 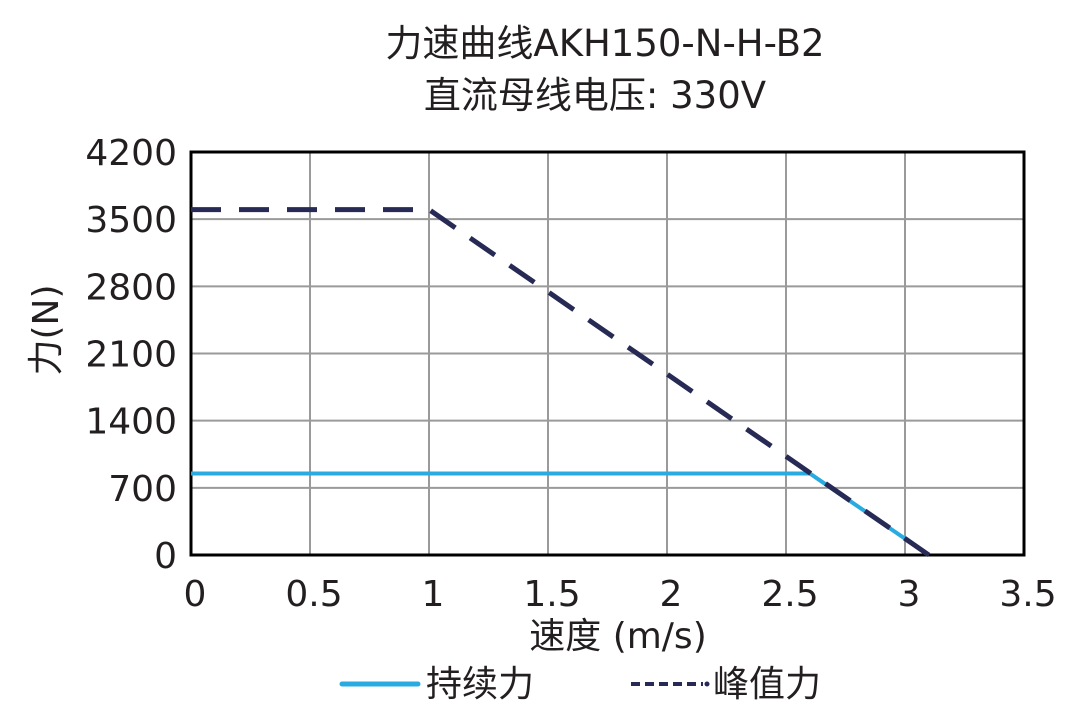 I want to click on x-tick-label: 3.5, so click(x=1027, y=594).